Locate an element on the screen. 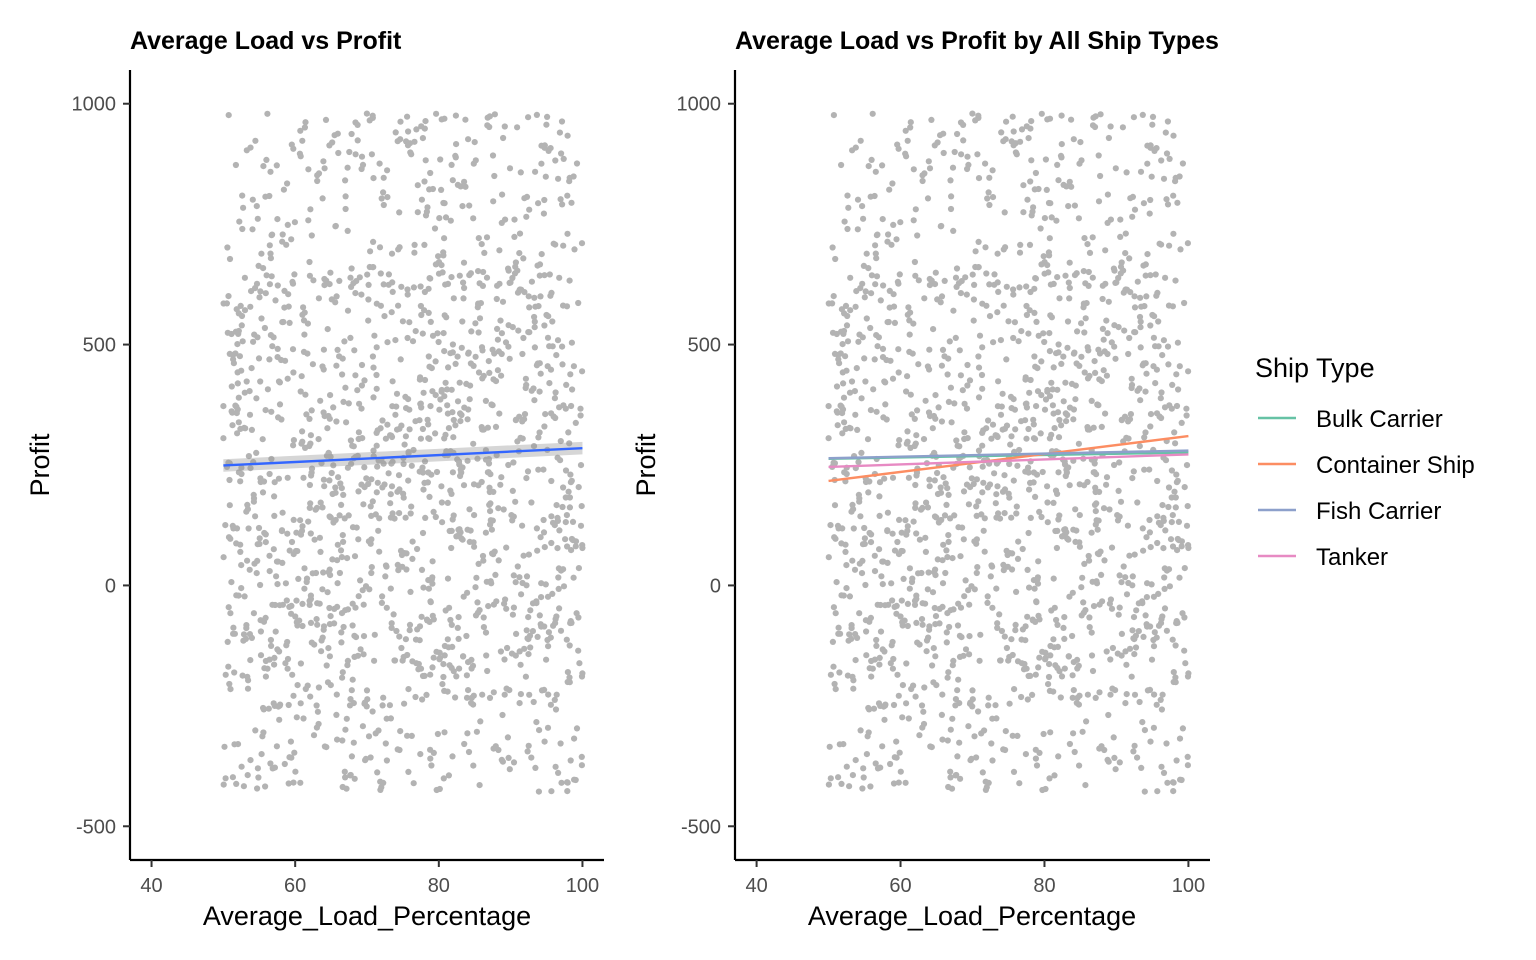 This screenshot has height=960, width=1536. x-tick-label: 40 is located at coordinates (756, 886).